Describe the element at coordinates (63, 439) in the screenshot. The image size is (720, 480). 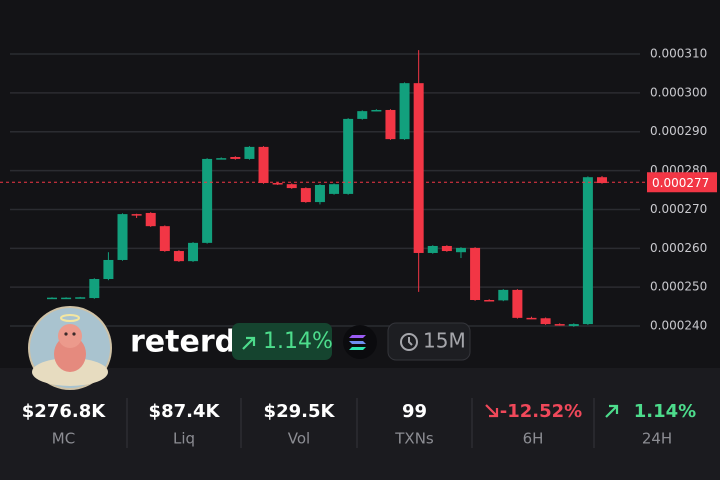
I see `stat-label: MC` at that location.